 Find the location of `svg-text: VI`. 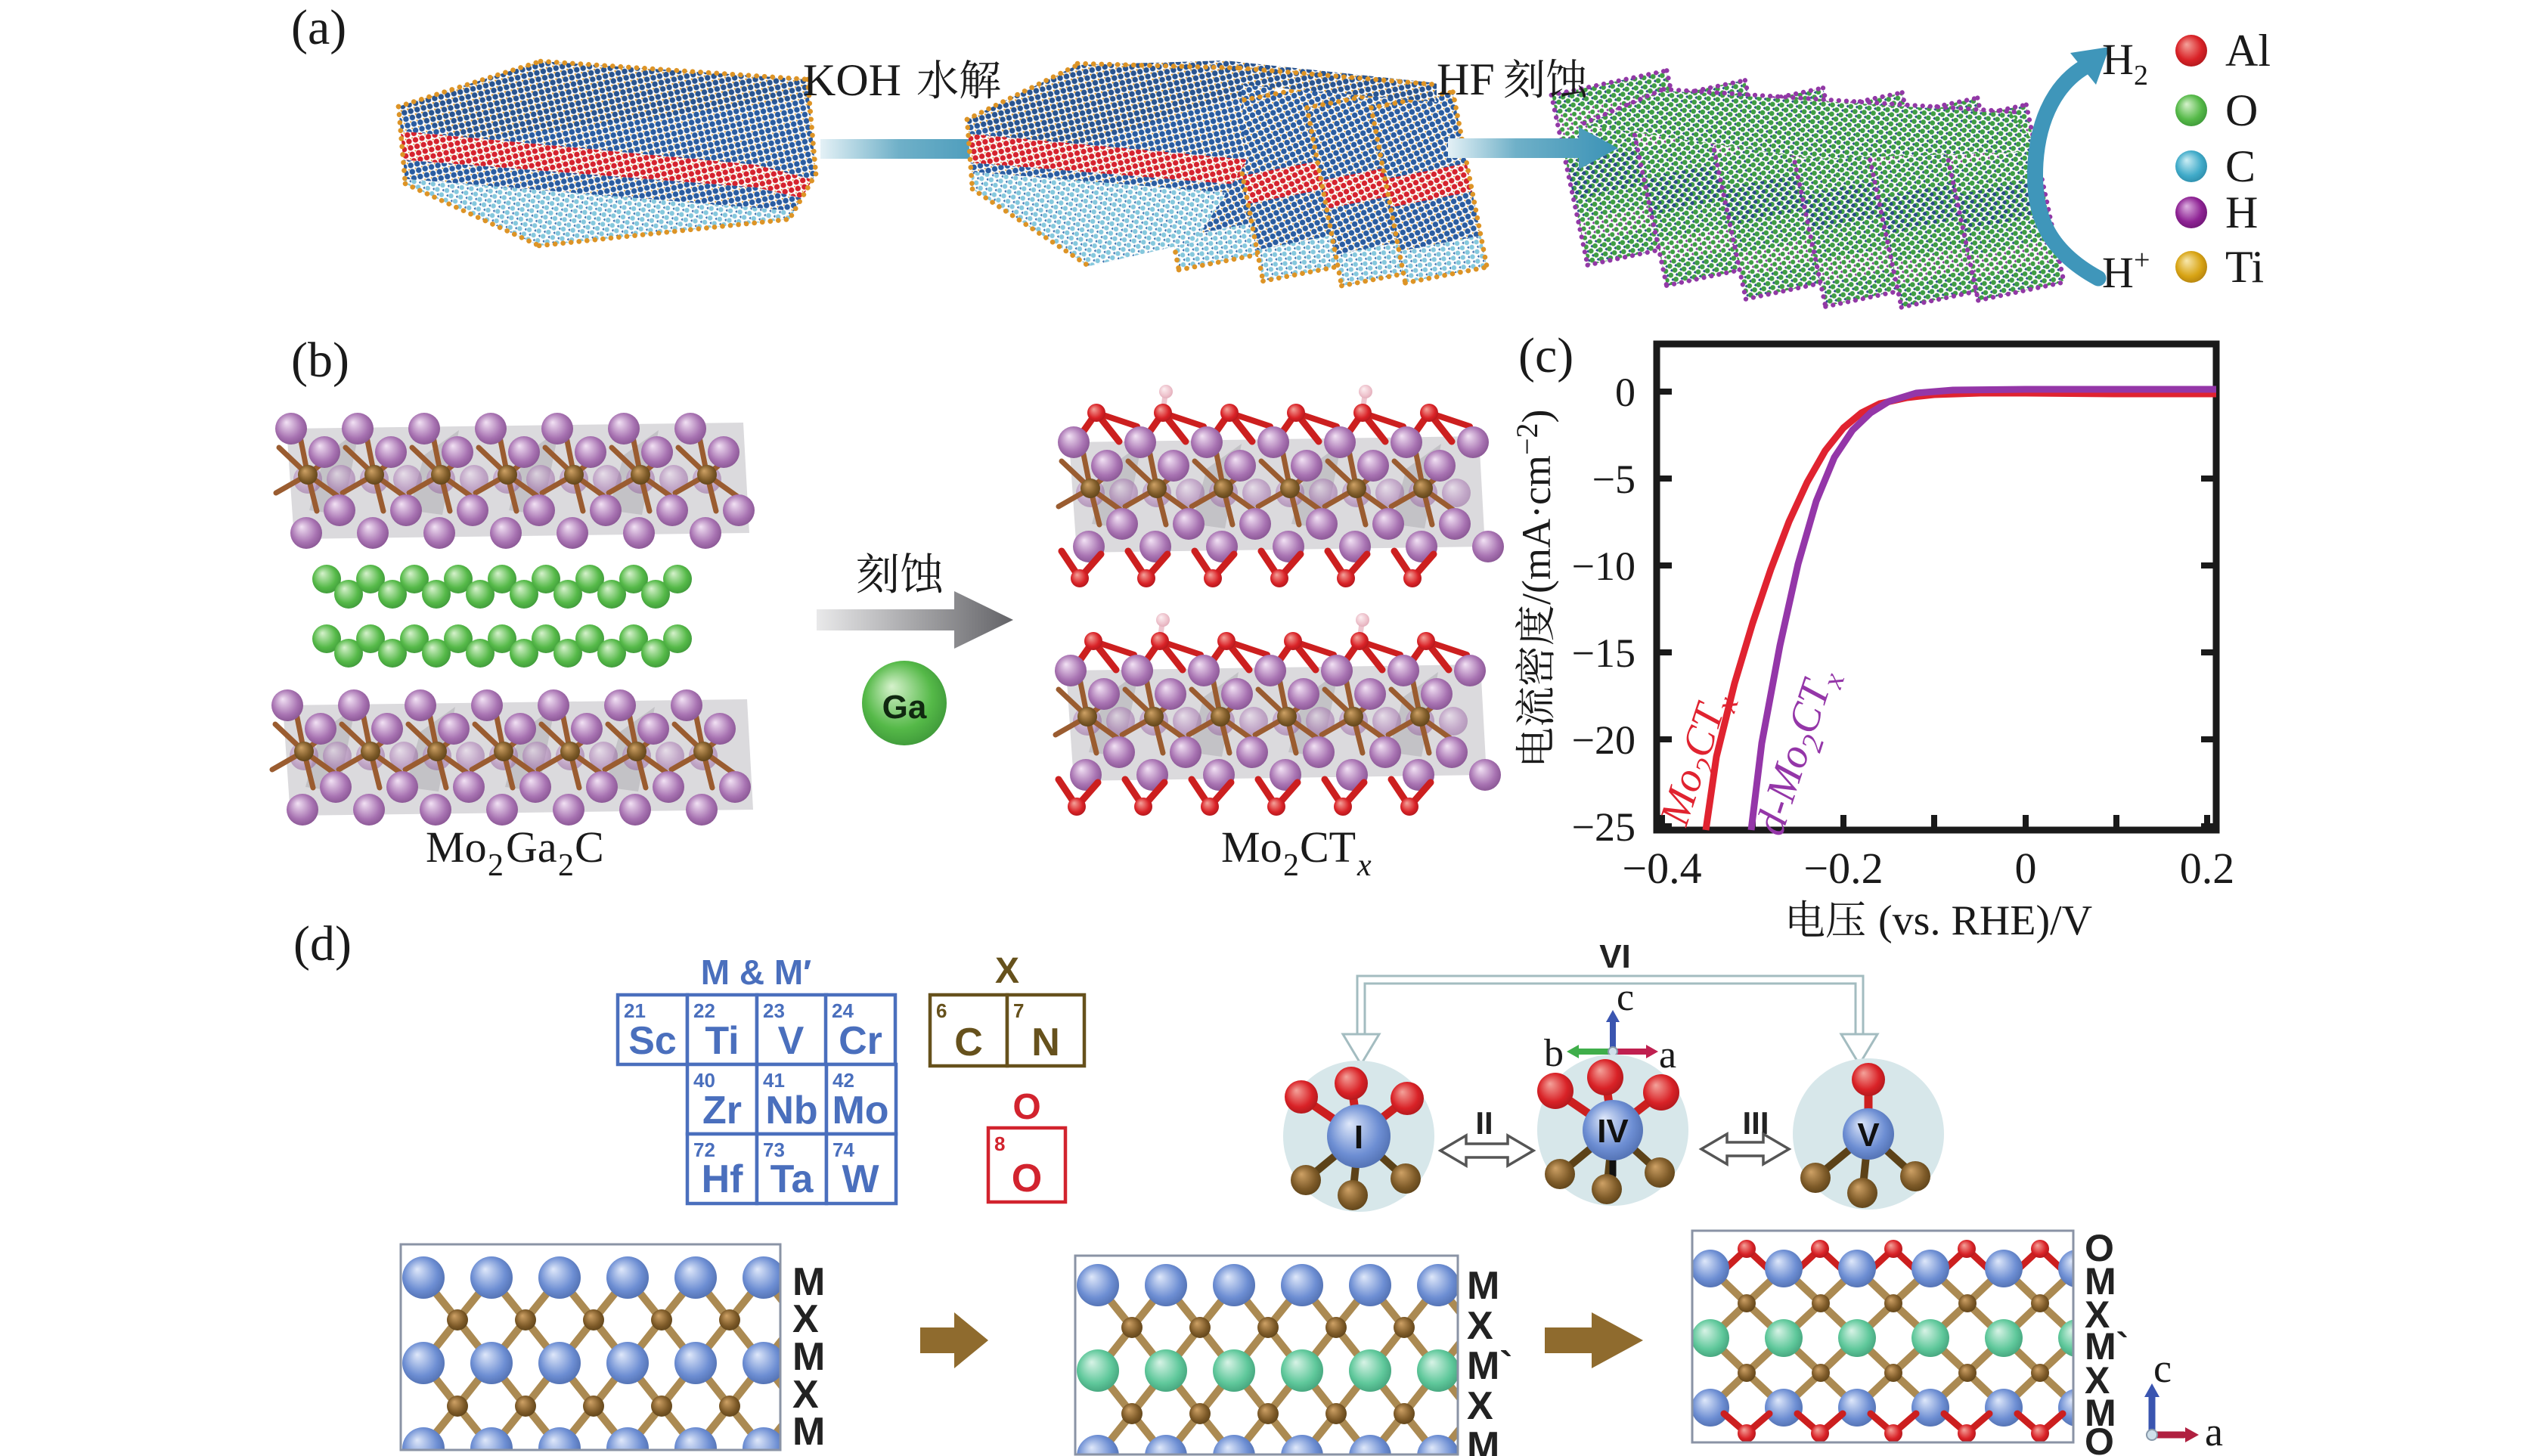

svg-text: VI is located at coordinates (1615, 957).